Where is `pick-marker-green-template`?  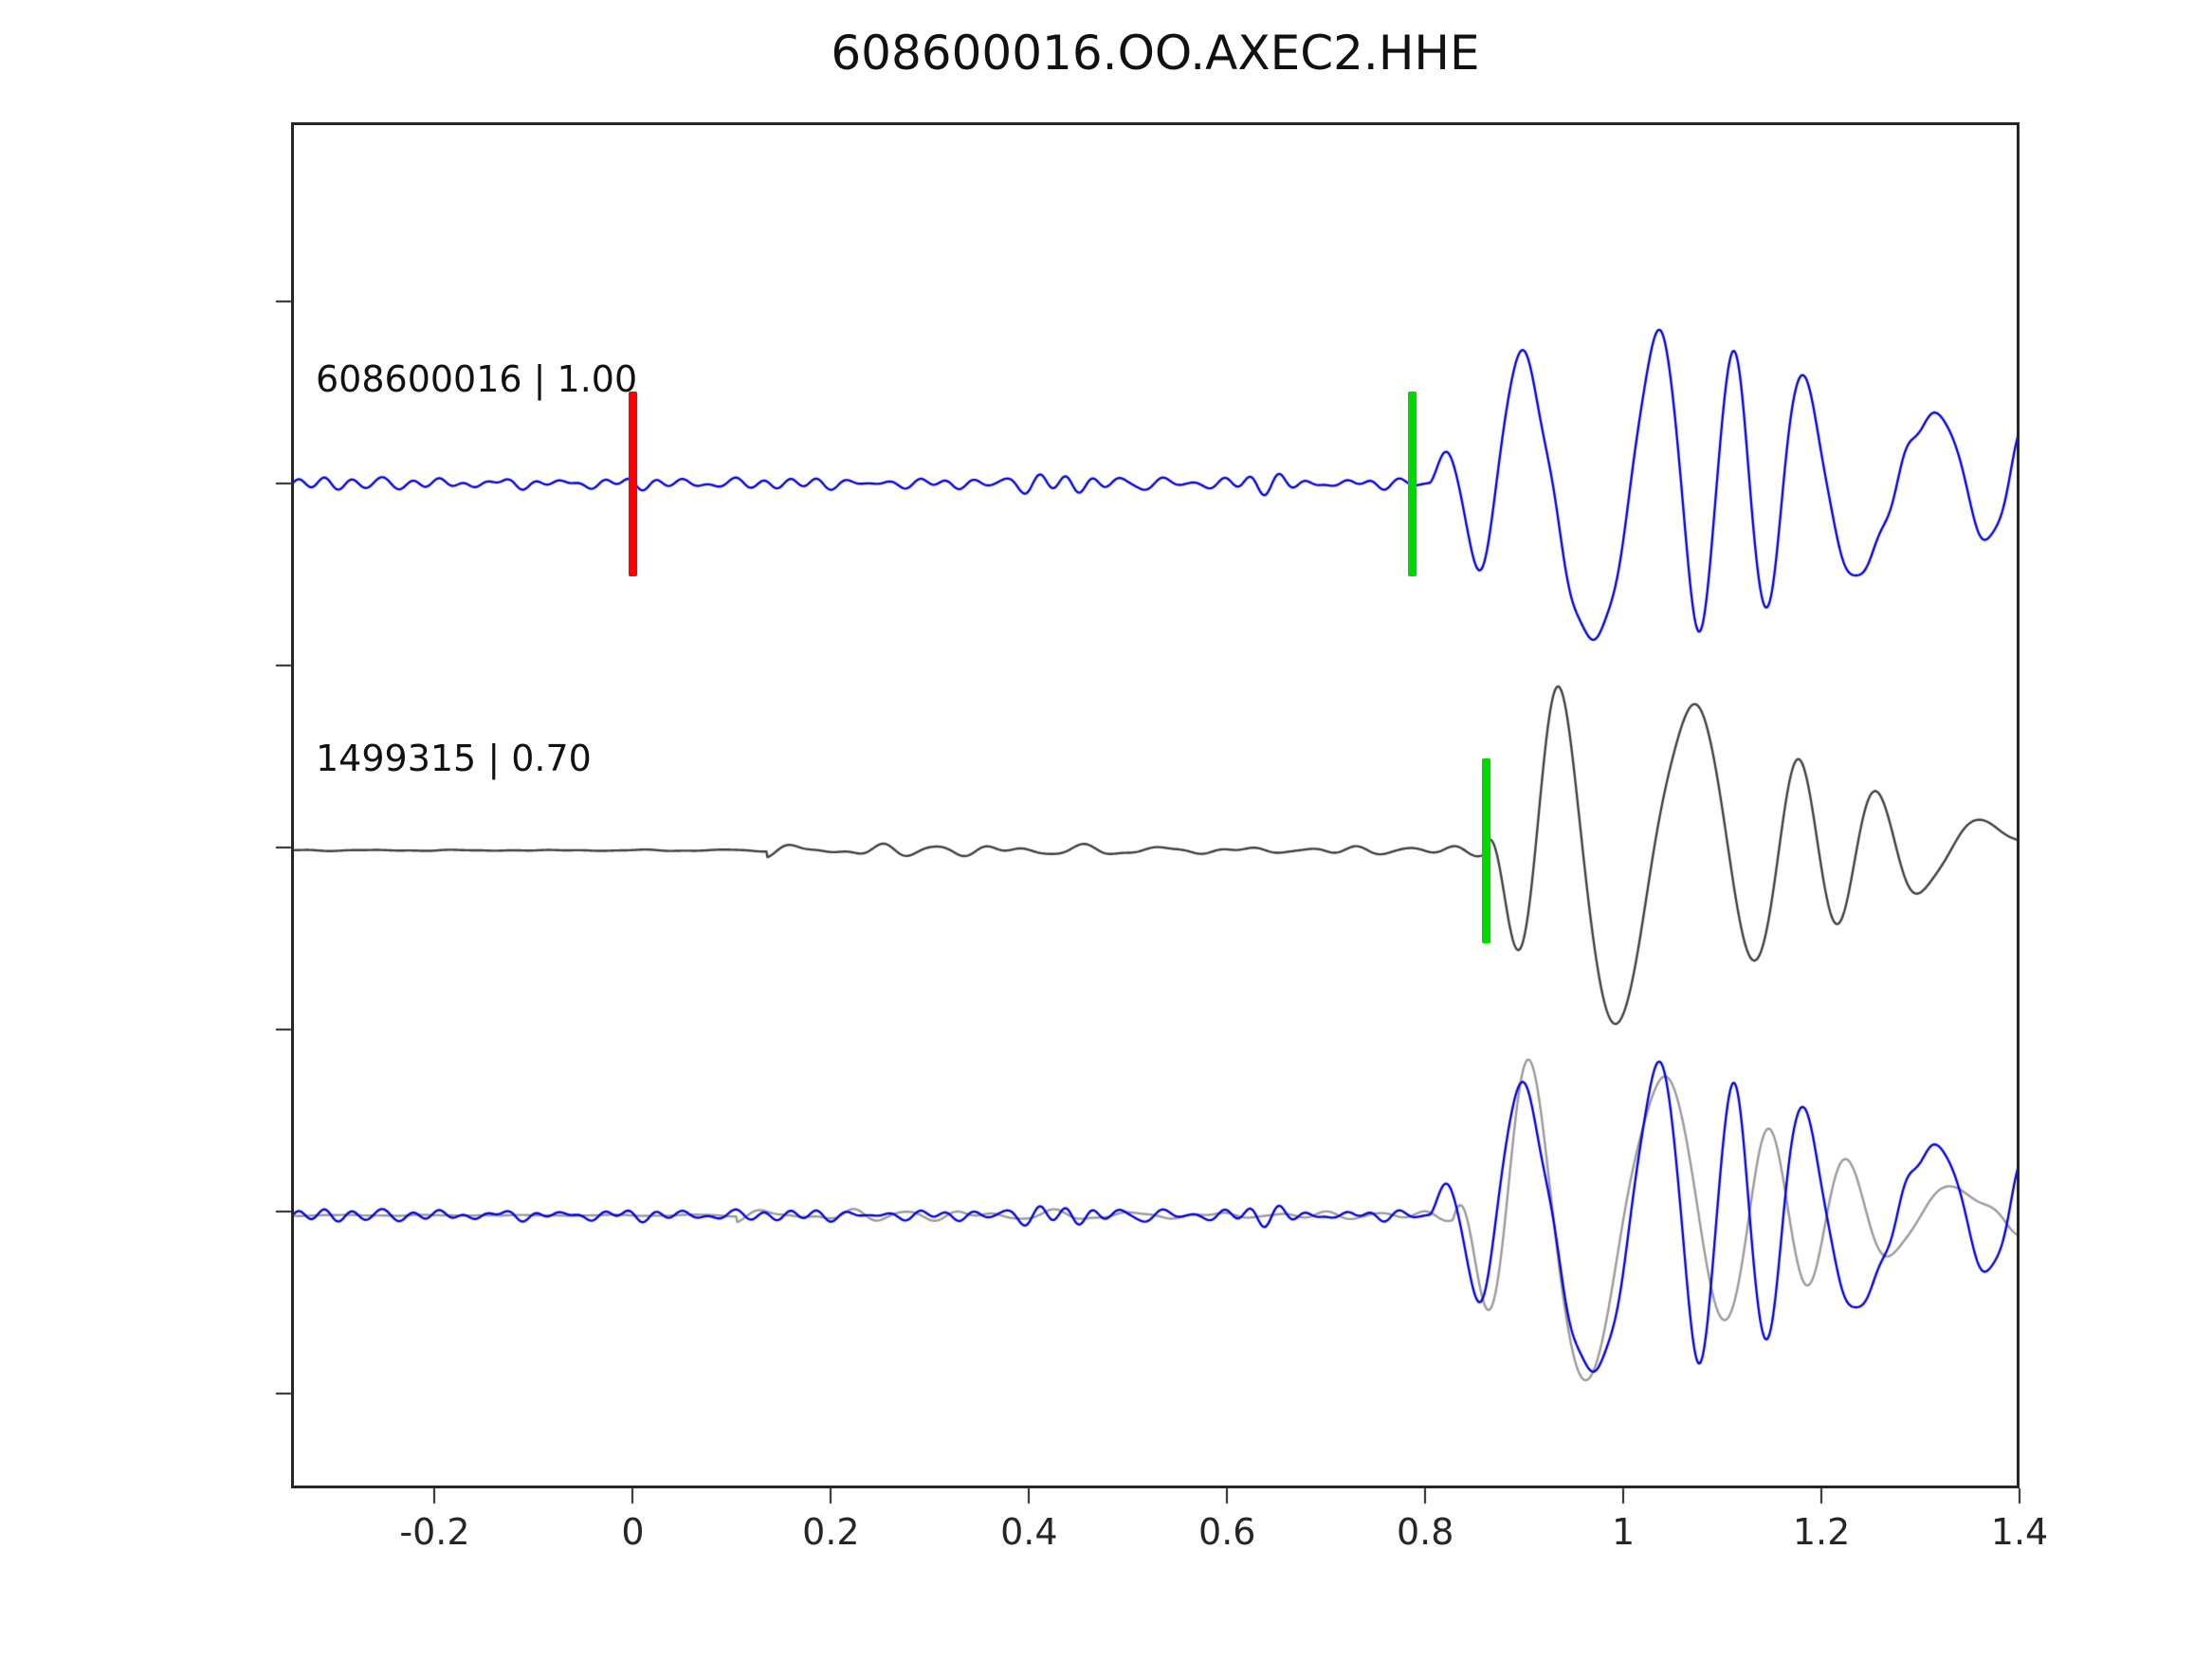
pick-marker-green-template is located at coordinates (1412, 484).